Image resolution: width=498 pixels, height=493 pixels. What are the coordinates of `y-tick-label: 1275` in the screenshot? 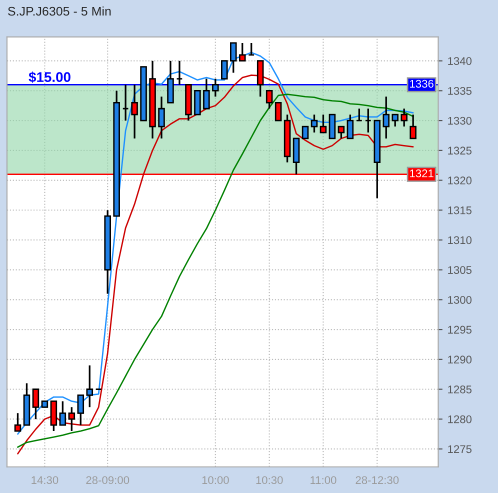 It's located at (460, 449).